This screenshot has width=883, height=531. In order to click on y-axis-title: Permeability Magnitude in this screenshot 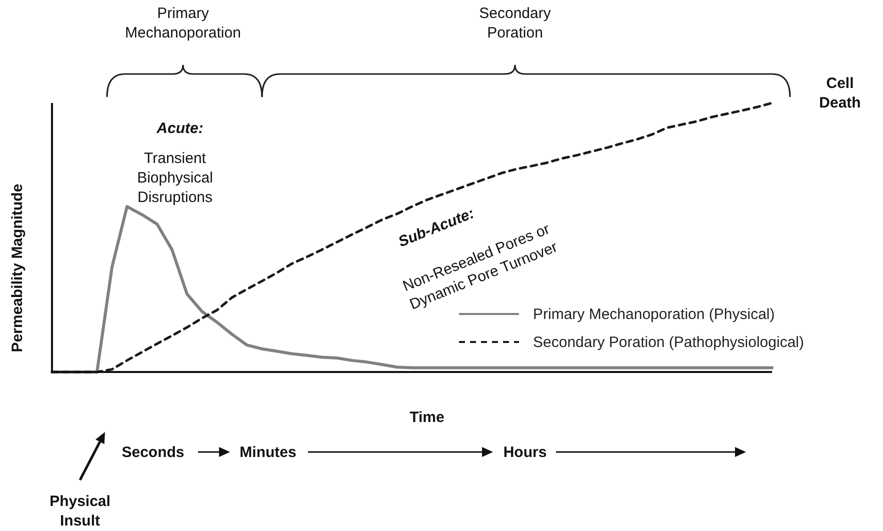, I will do `click(17, 268)`.